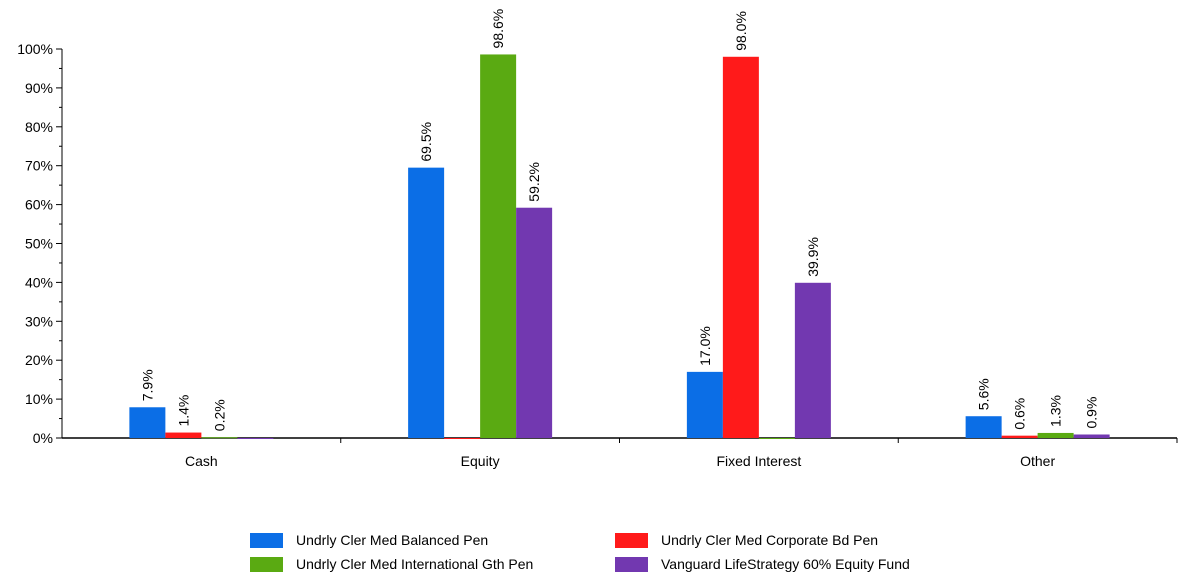  What do you see at coordinates (39, 360) in the screenshot?
I see `y-tick-label: 20%` at bounding box center [39, 360].